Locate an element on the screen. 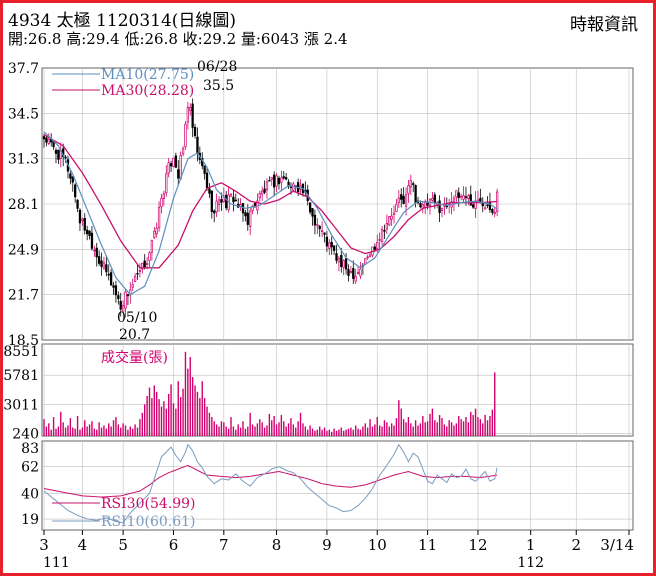 The height and width of the screenshot is (576, 656). legend-rsi30: RSI30(54.99) is located at coordinates (148, 504).